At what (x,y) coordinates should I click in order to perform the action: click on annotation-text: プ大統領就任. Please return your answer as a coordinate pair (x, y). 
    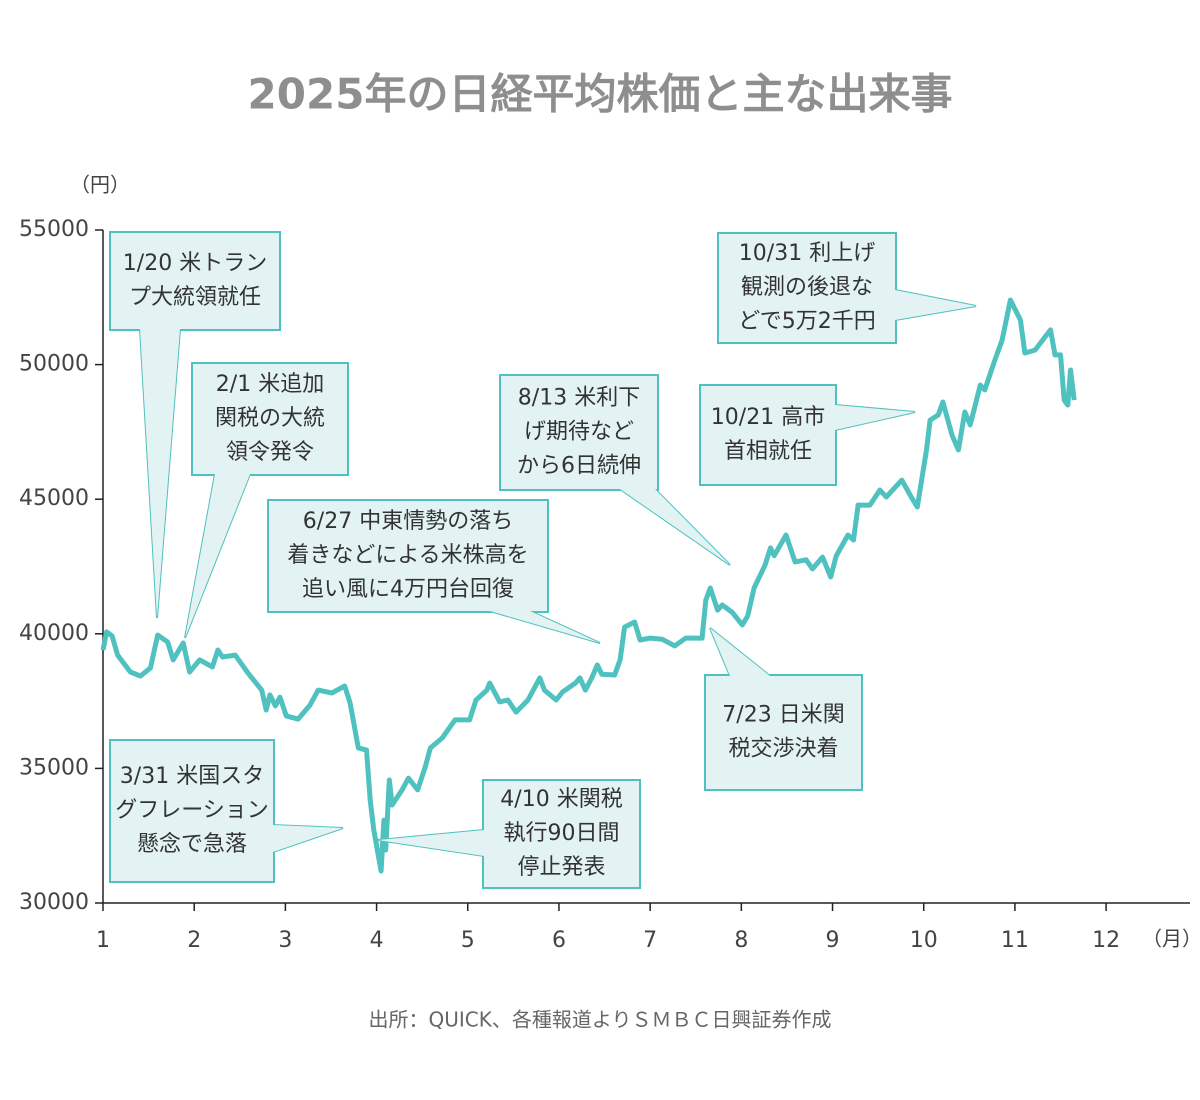
    Looking at the image, I should click on (195, 297).